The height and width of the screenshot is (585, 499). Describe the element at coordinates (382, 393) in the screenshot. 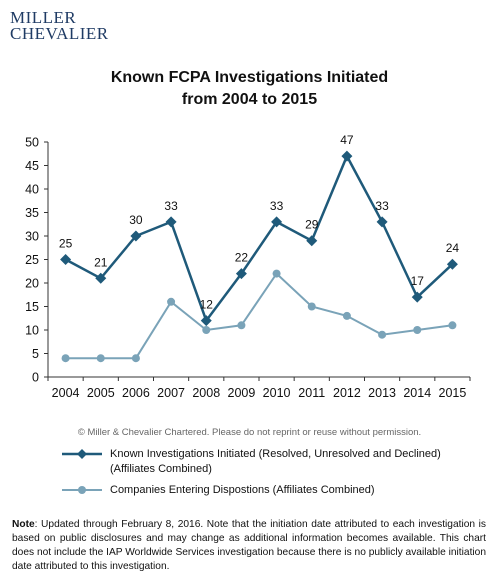

I see `x-tick-label: 2013` at that location.